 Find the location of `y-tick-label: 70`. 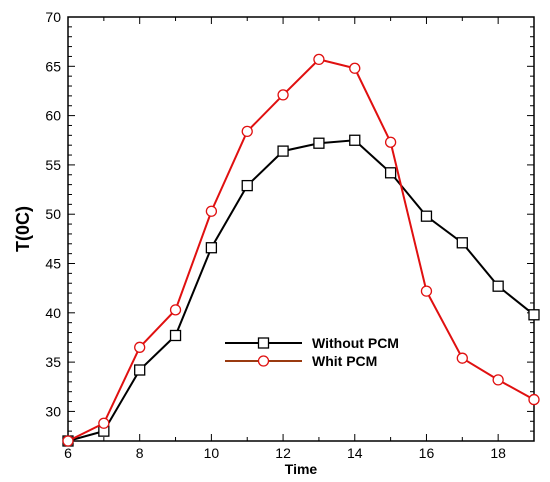

y-tick-label: 70 is located at coordinates (53, 17).